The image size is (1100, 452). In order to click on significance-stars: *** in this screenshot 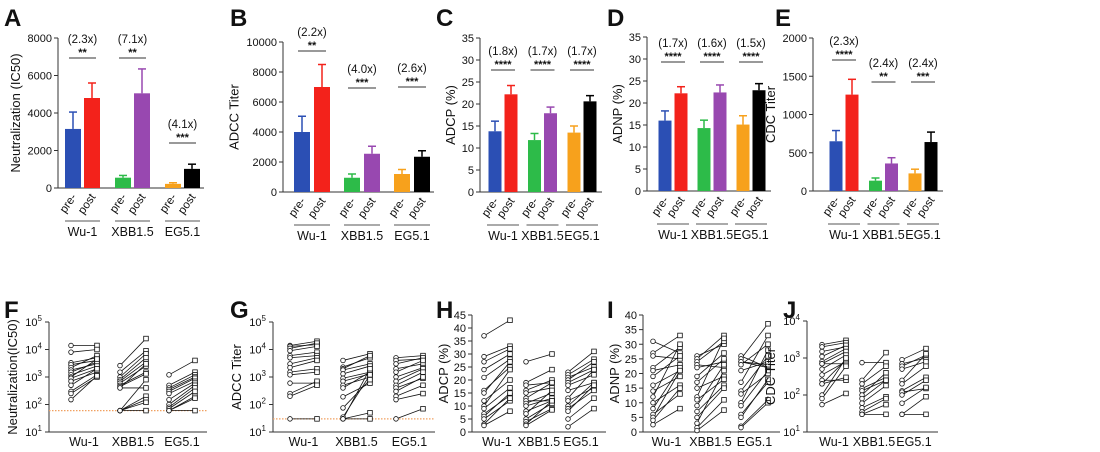, I will do `click(363, 83)`.